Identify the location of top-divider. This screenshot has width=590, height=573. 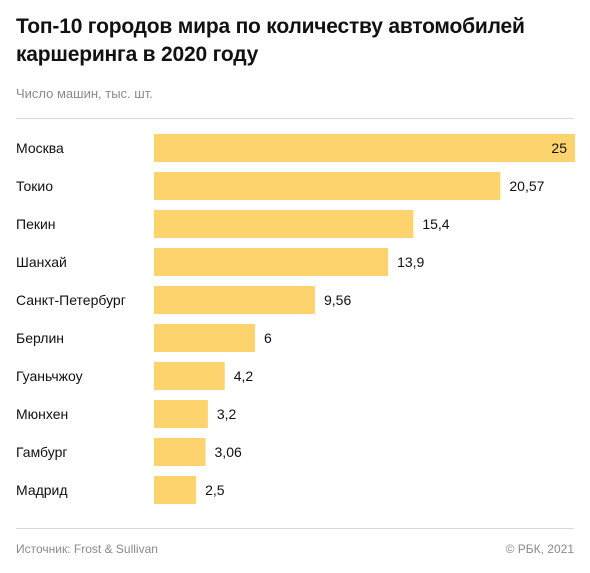
(295, 118).